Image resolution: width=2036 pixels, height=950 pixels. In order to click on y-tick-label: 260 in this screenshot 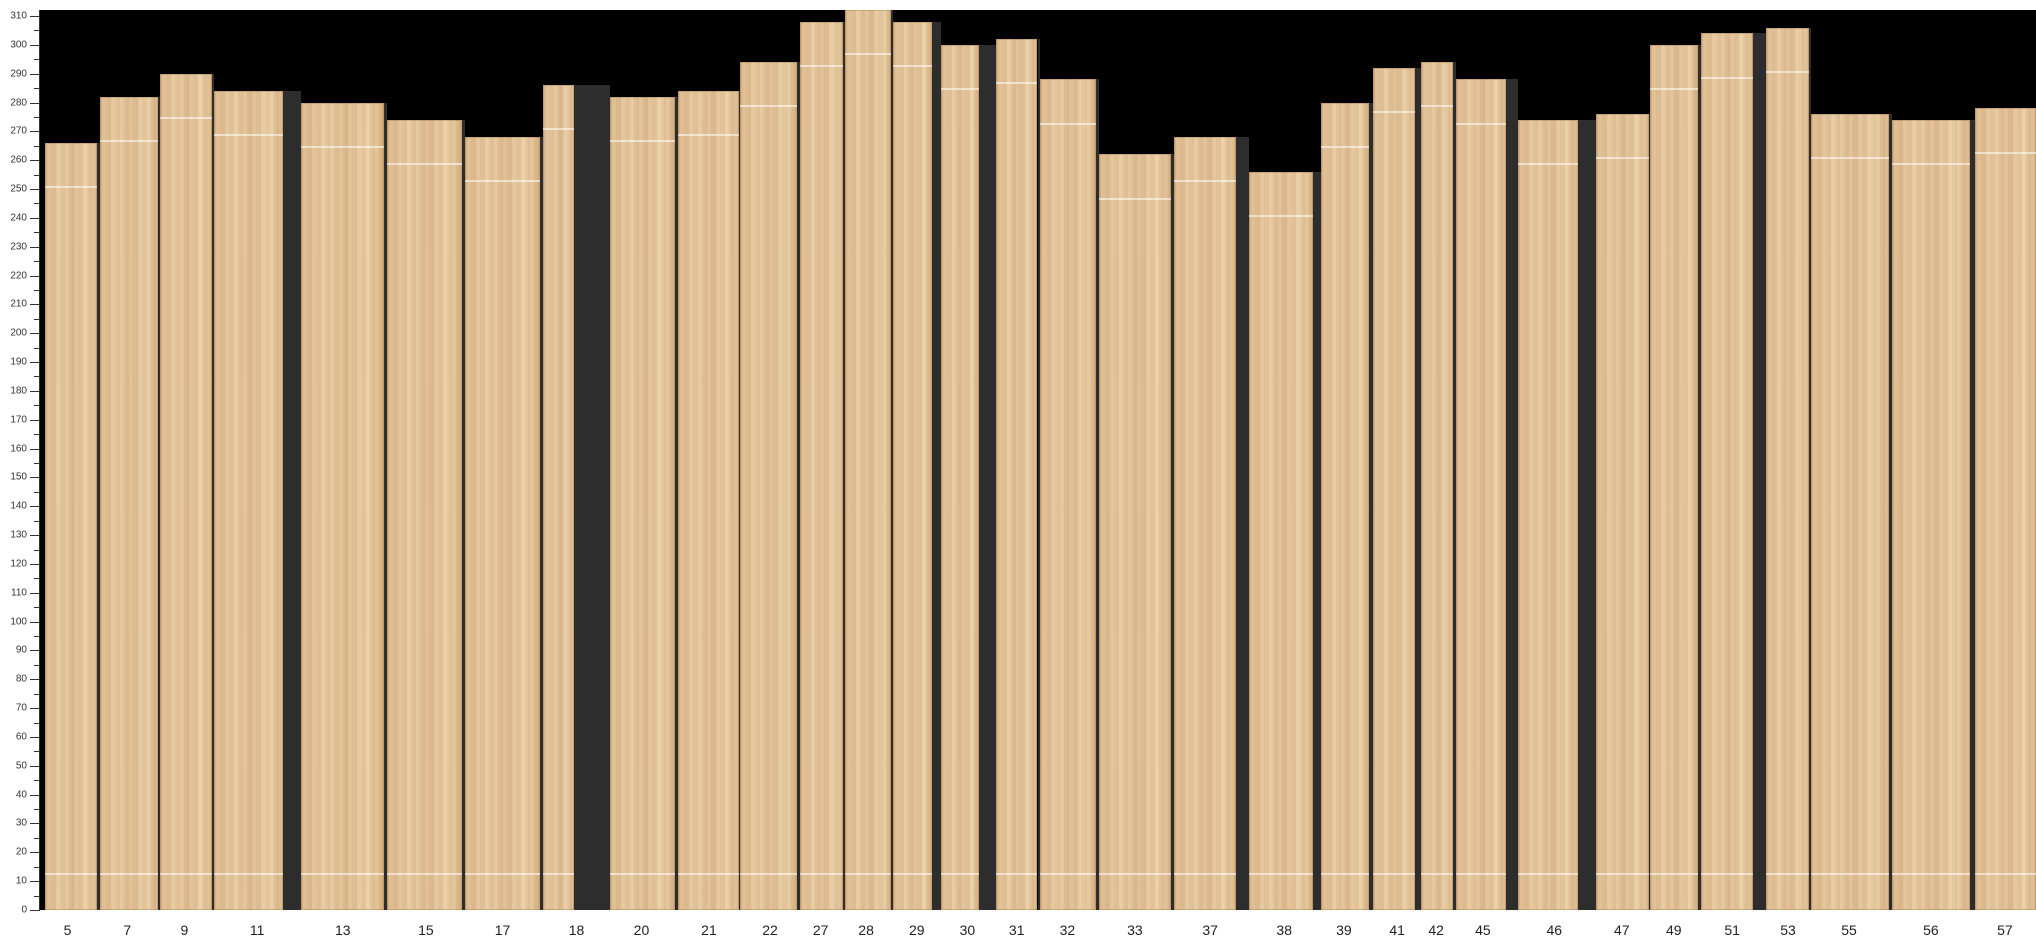, I will do `click(18, 160)`.